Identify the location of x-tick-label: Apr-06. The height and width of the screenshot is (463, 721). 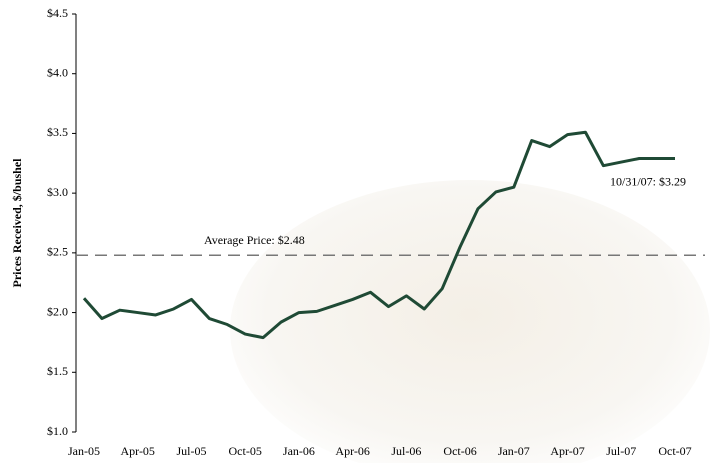
(352, 451).